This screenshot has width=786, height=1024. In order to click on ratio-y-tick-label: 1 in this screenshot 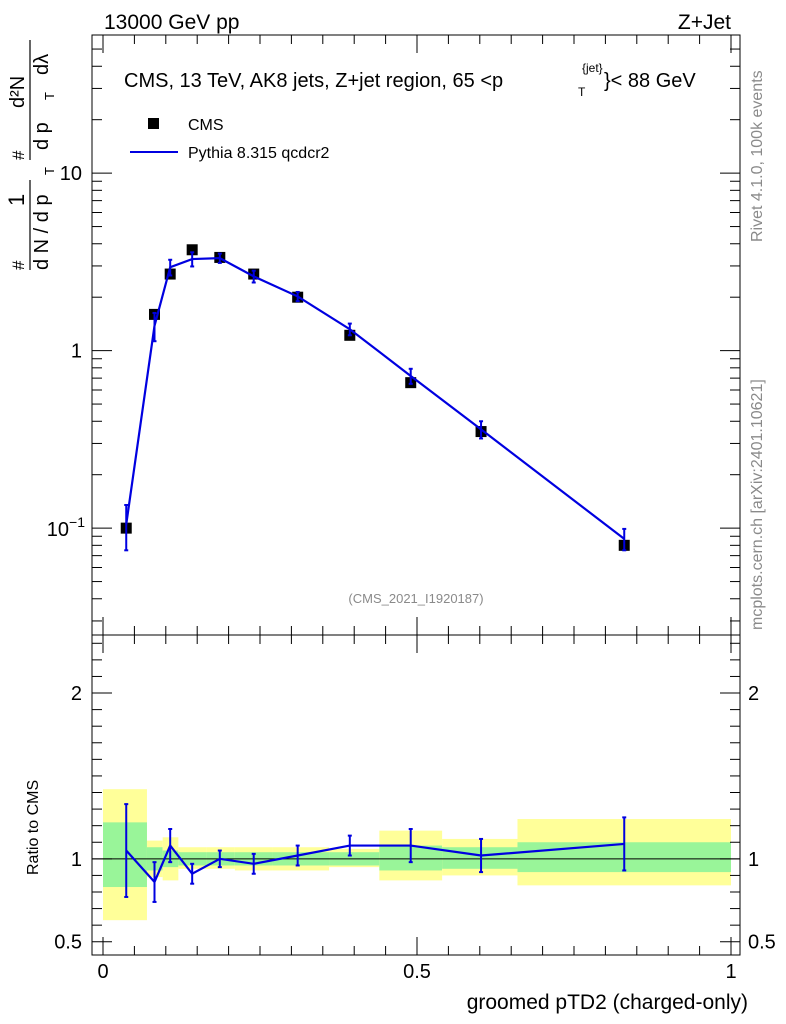, I will do `click(76, 860)`.